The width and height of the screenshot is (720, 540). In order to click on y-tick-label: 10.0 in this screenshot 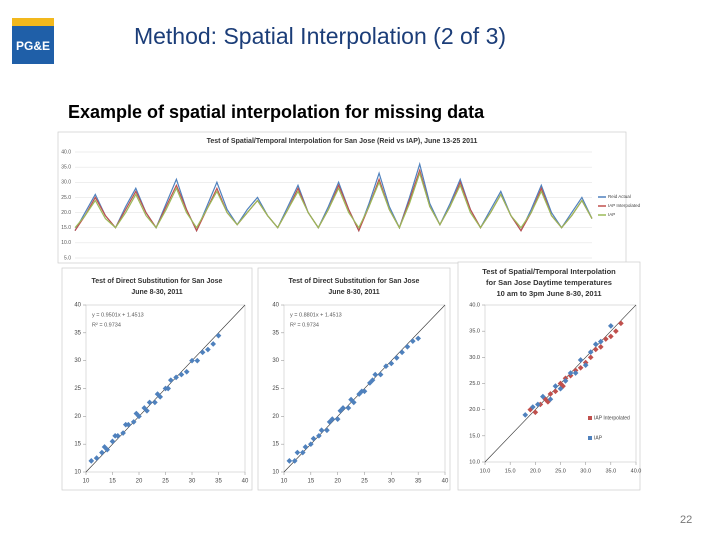, I will do `click(474, 462)`.